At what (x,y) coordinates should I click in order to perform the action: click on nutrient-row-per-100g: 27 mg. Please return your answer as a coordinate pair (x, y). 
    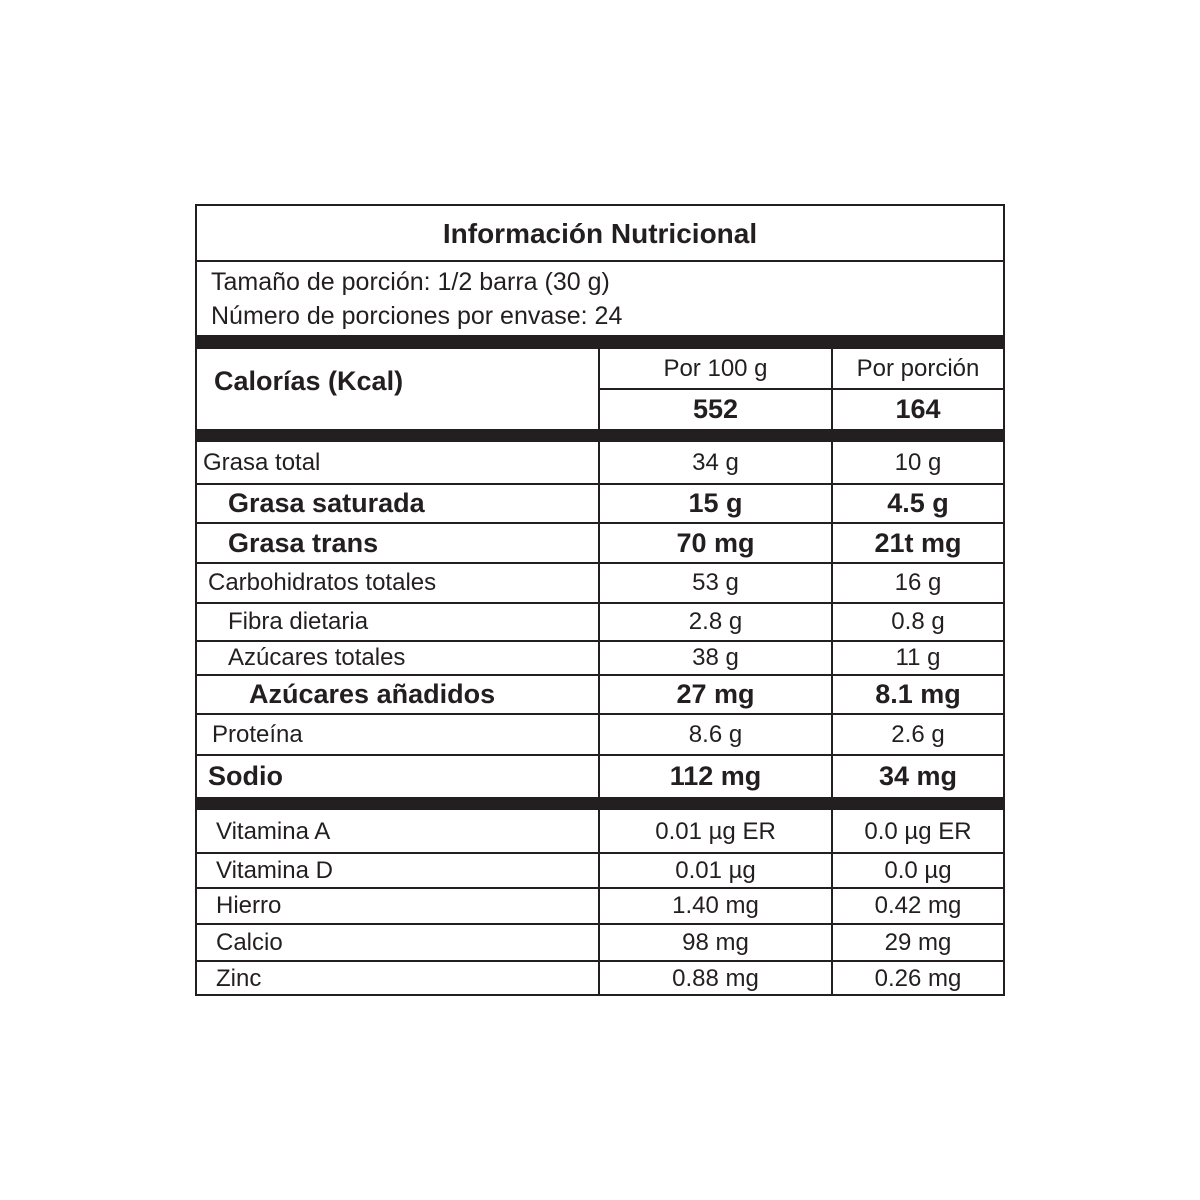
    Looking at the image, I should click on (715, 694).